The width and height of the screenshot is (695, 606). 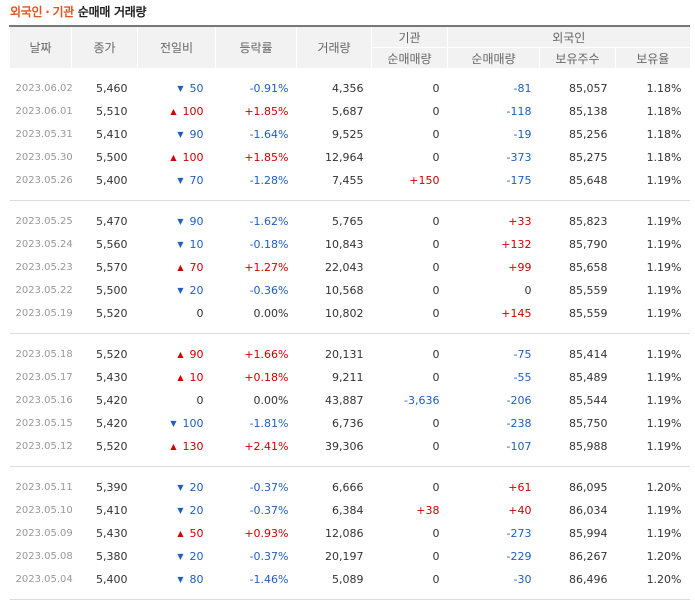 What do you see at coordinates (112, 267) in the screenshot?
I see `close-cell: 5,570` at bounding box center [112, 267].